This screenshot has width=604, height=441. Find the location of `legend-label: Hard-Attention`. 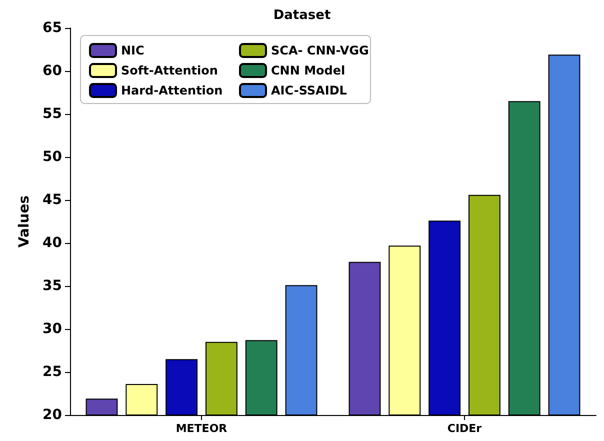

legend-label: Hard-Attention is located at coordinates (172, 91).